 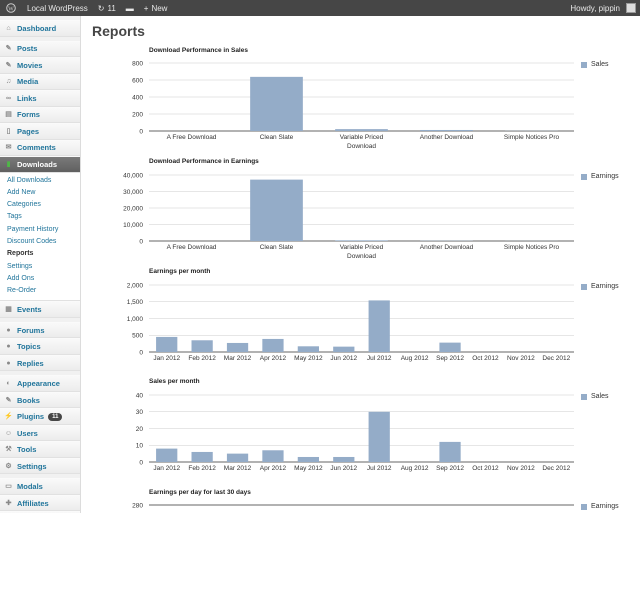 What do you see at coordinates (40, 217) in the screenshot?
I see `submenu-item-tags: Tags` at bounding box center [40, 217].